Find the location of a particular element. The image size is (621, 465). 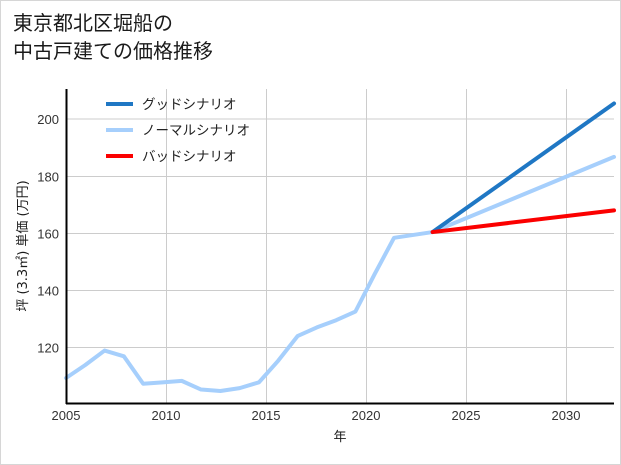

x-tick-label: 2010 is located at coordinates (166, 415).